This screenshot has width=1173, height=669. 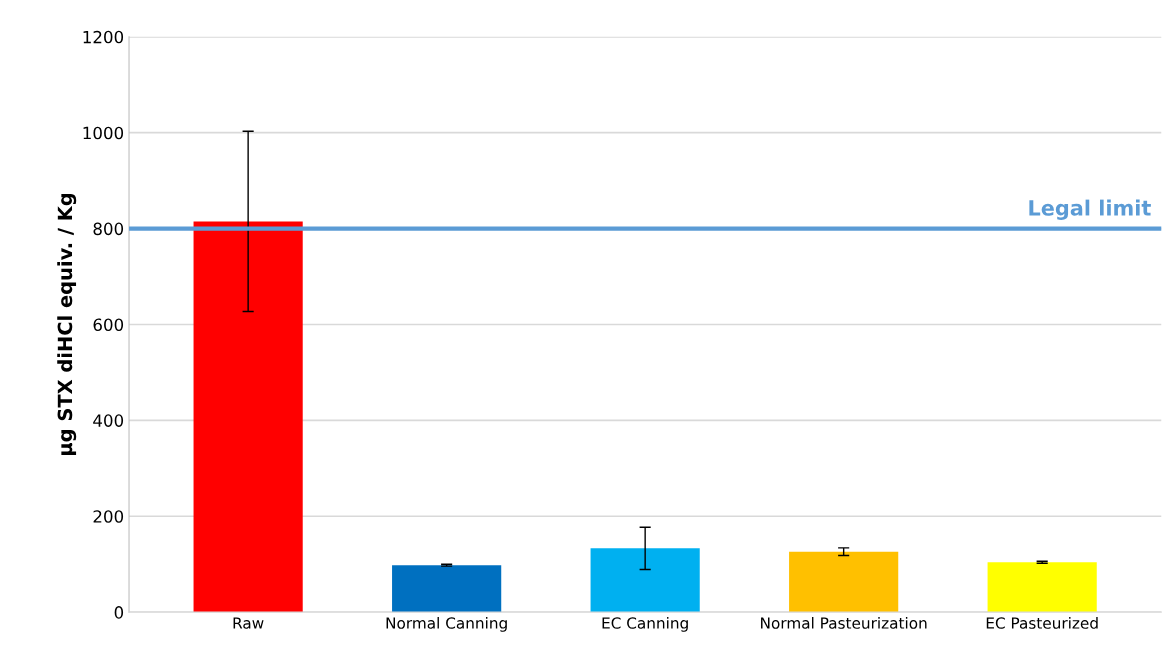 What do you see at coordinates (67, 324) in the screenshot?
I see `y-axis-title: µg STX diHCl equiv. / Kg` at bounding box center [67, 324].